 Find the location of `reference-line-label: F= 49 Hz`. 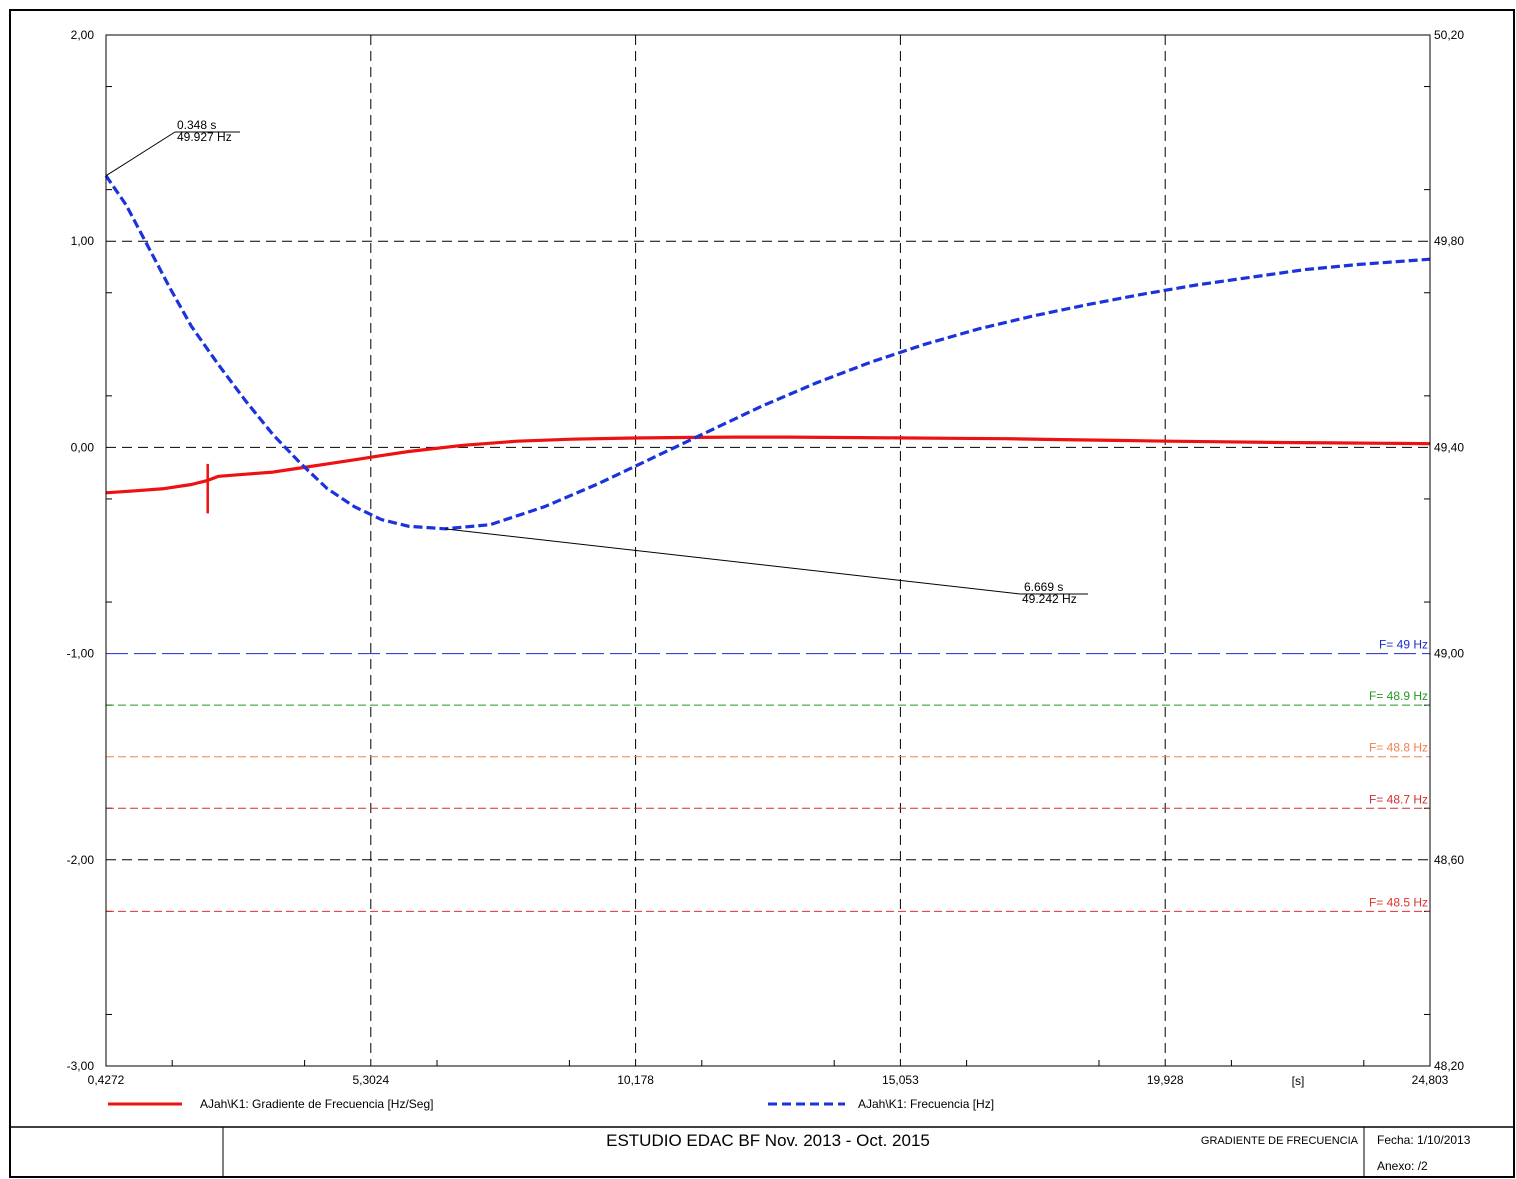

reference-line-label: F= 49 Hz is located at coordinates (1403, 645).